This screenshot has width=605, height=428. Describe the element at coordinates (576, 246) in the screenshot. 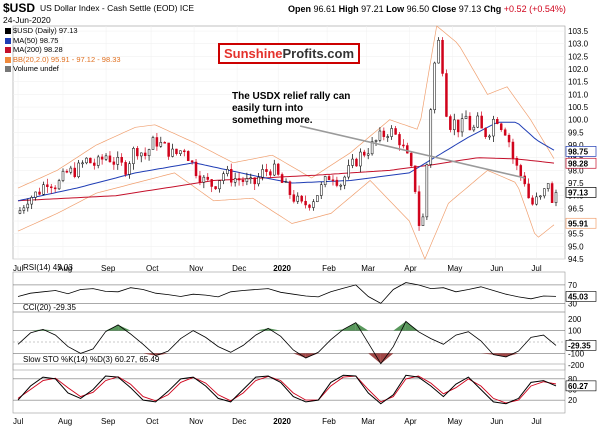

I see `price-tick-label: 95.0` at that location.